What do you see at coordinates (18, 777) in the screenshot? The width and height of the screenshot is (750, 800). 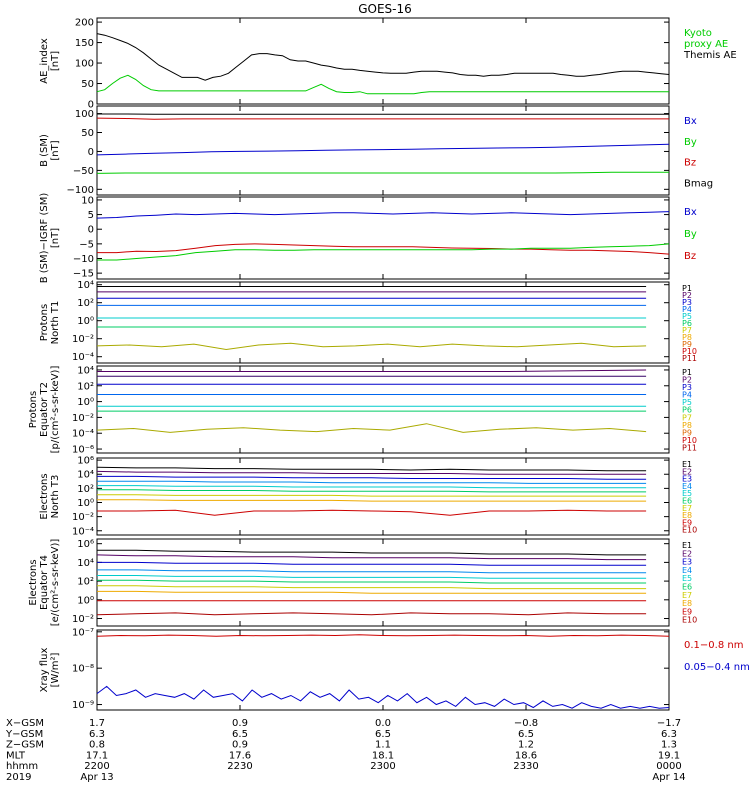 I see `x-axis-row-label: 2019` at bounding box center [18, 777].